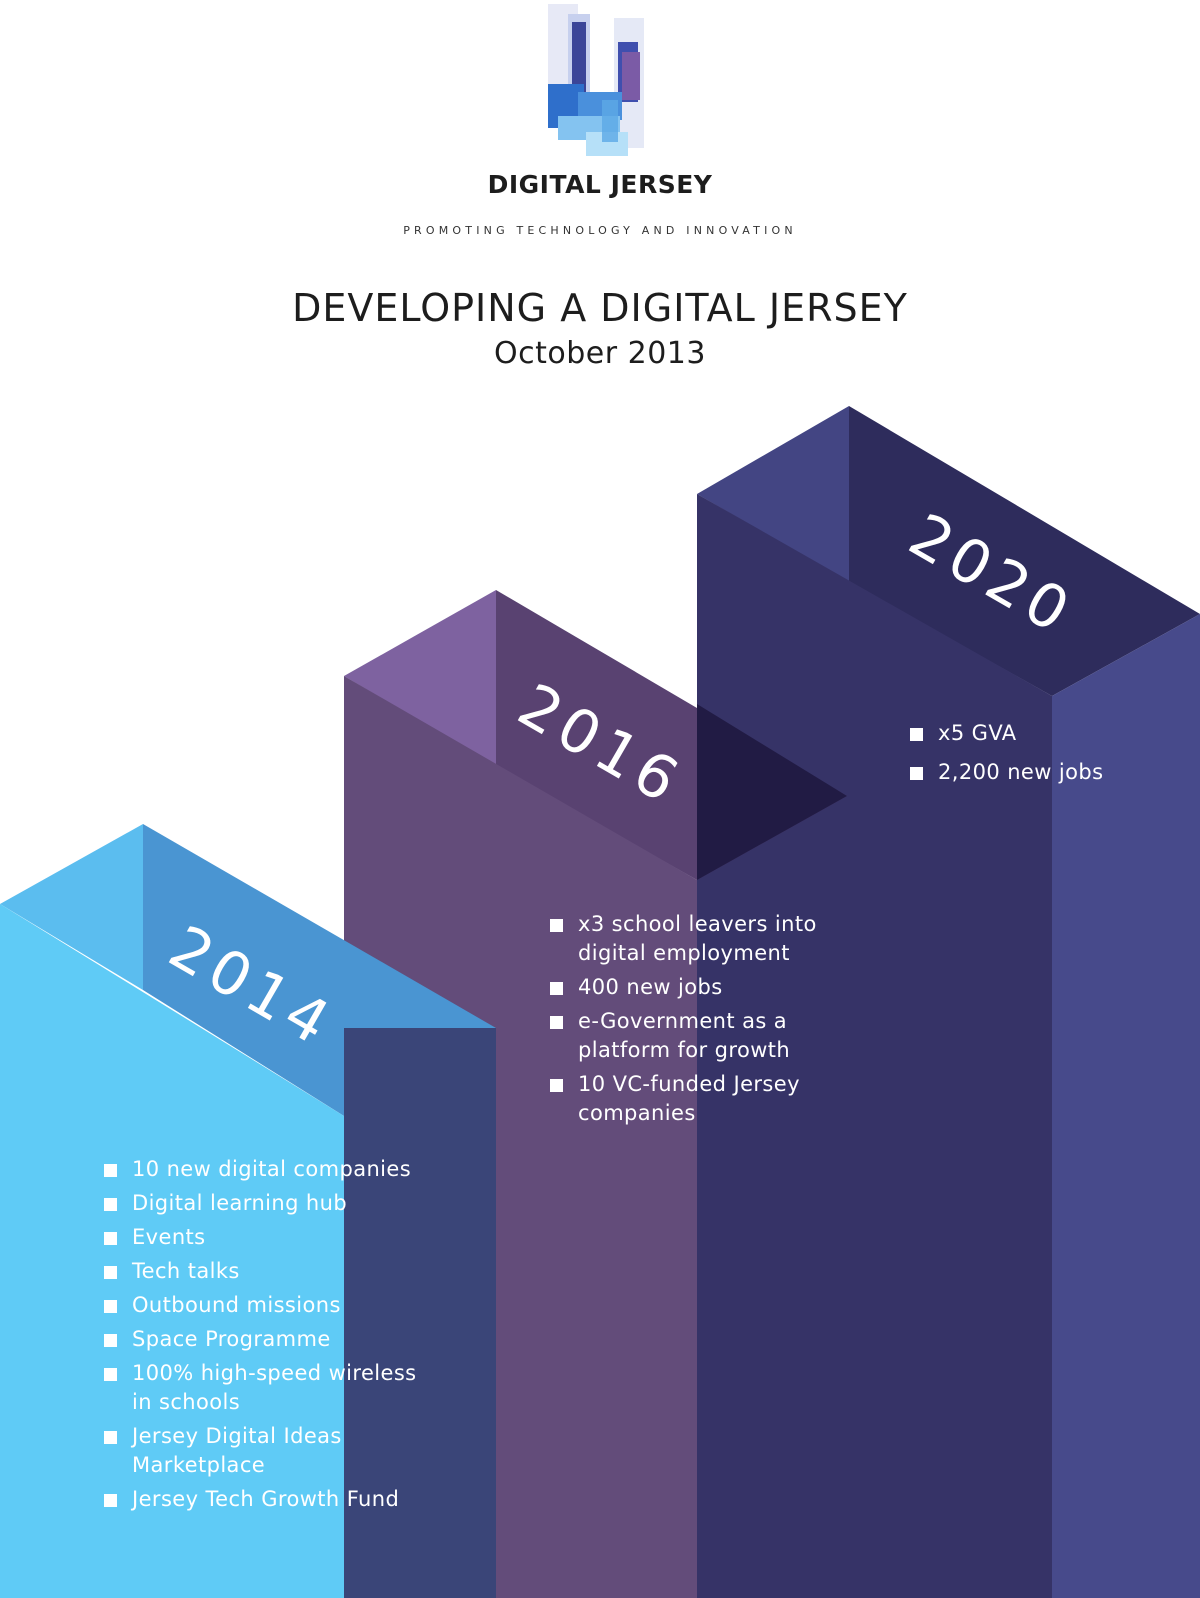  I want to click on list-item: 400 new jobs, so click(700, 987).